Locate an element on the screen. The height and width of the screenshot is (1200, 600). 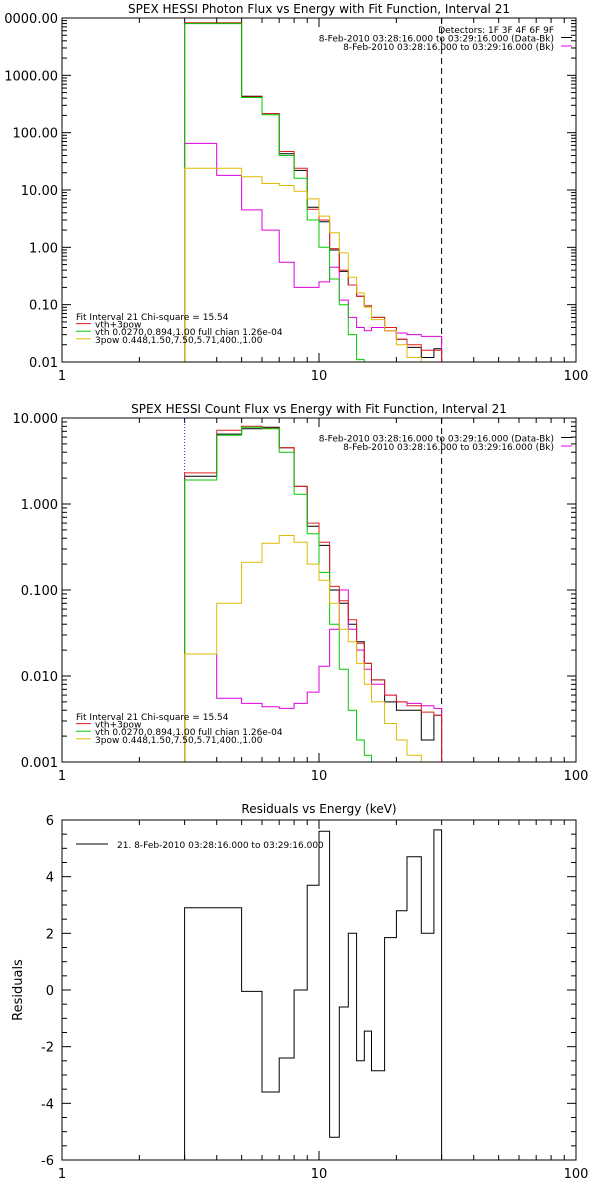
y-tick-label: 100.00 is located at coordinates (36, 134).